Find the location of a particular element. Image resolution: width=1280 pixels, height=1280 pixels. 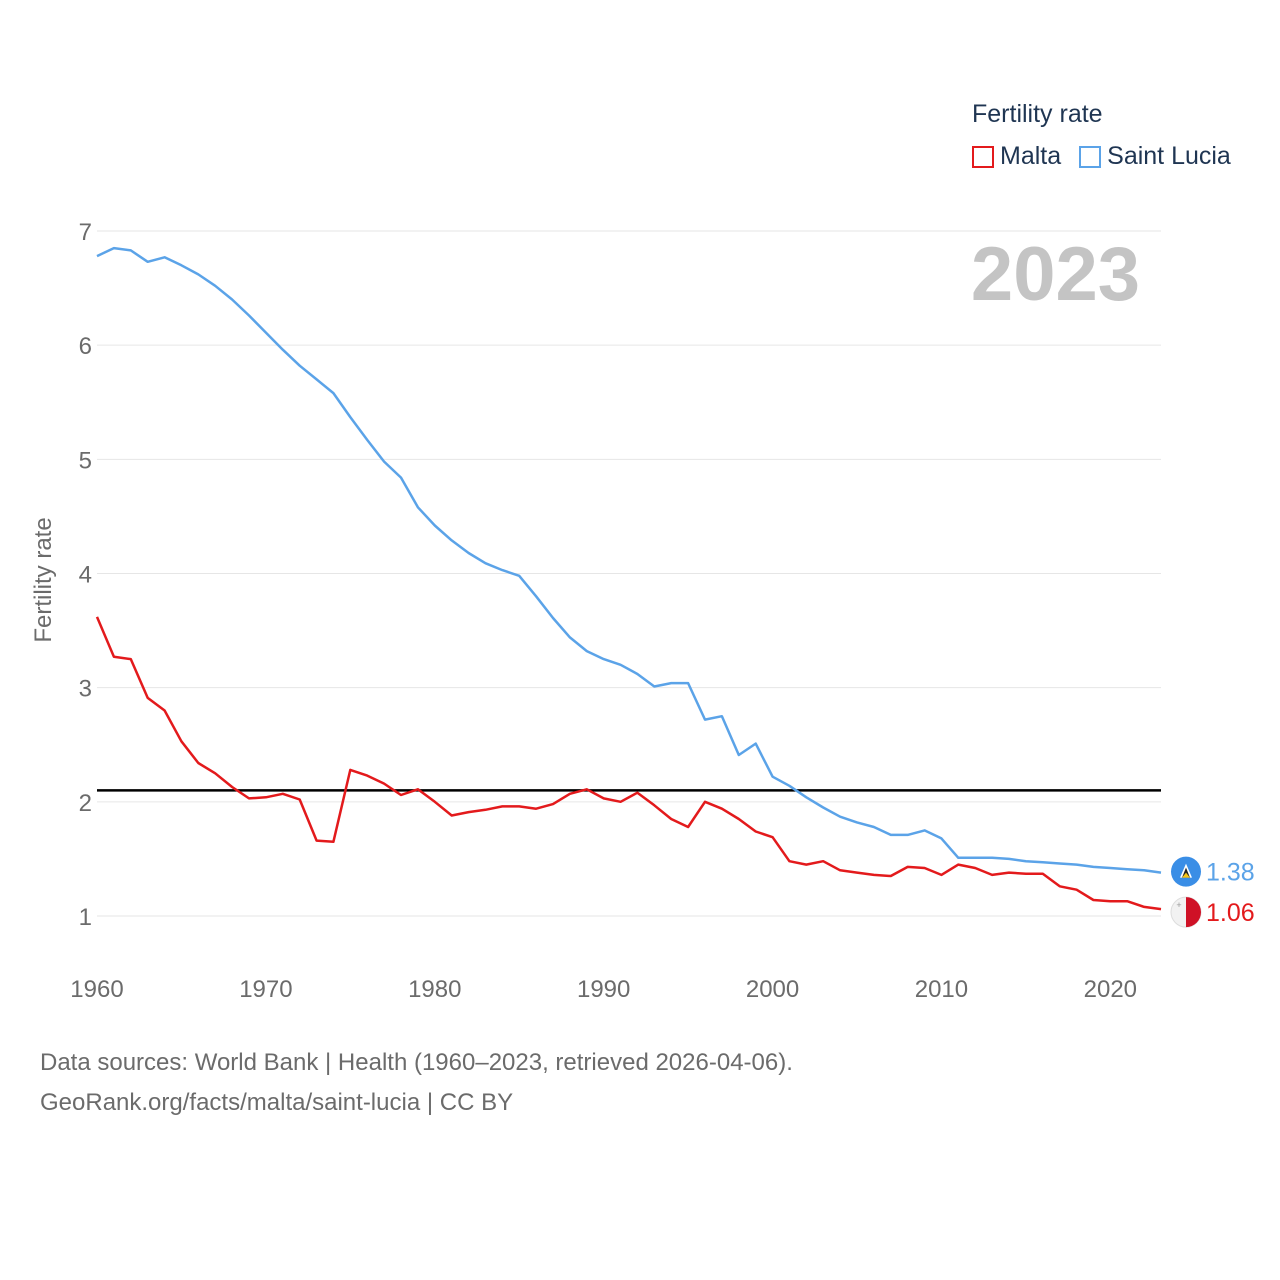

x-tick-2000: 2000 is located at coordinates (772, 989).